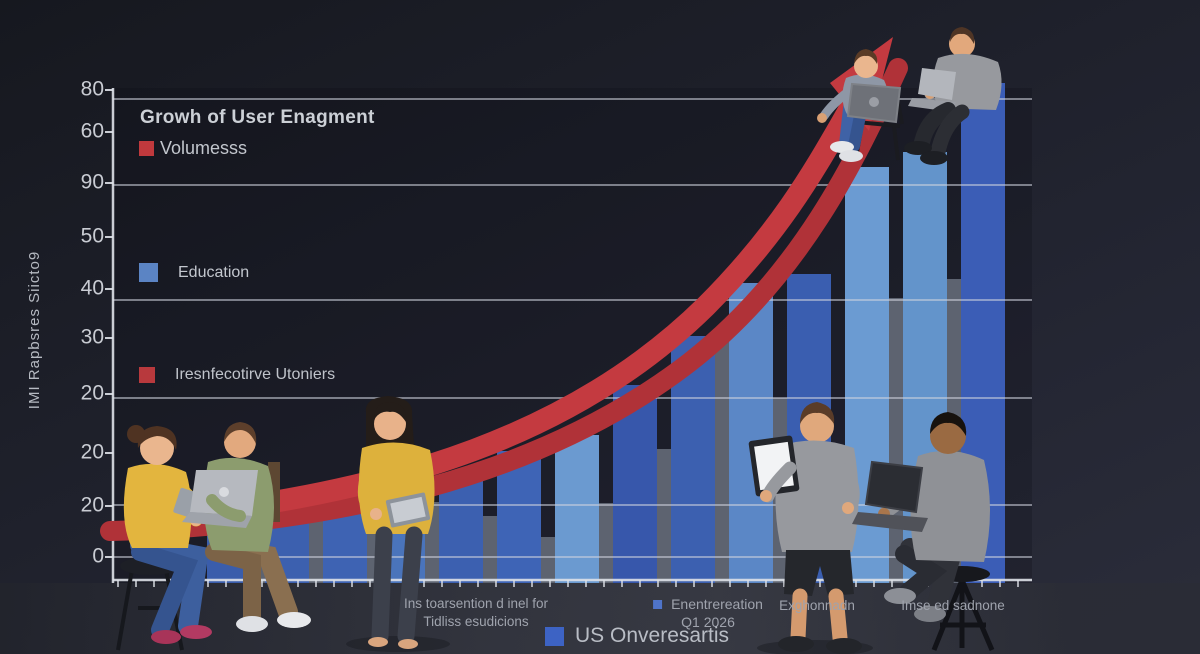  Describe the element at coordinates (92, 337) in the screenshot. I see `y-axis-tick-label: 30` at that location.